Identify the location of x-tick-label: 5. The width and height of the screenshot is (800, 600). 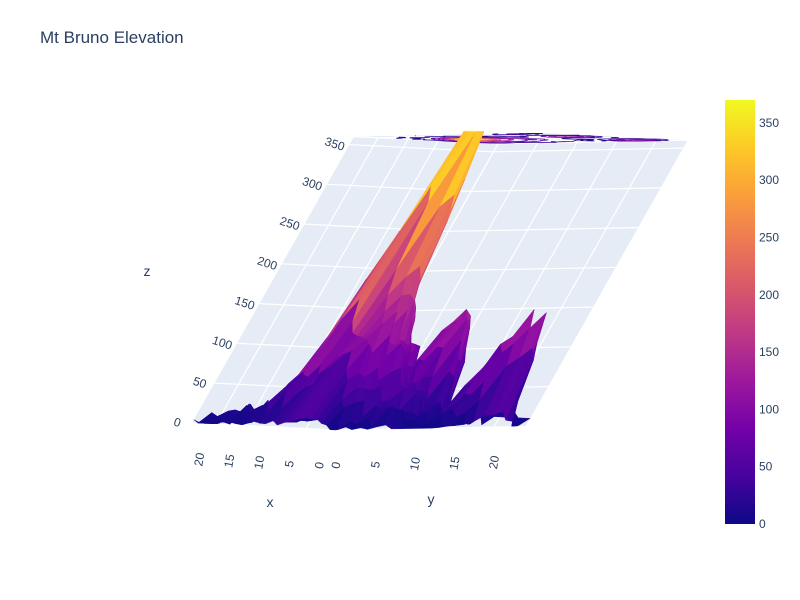
(289, 463).